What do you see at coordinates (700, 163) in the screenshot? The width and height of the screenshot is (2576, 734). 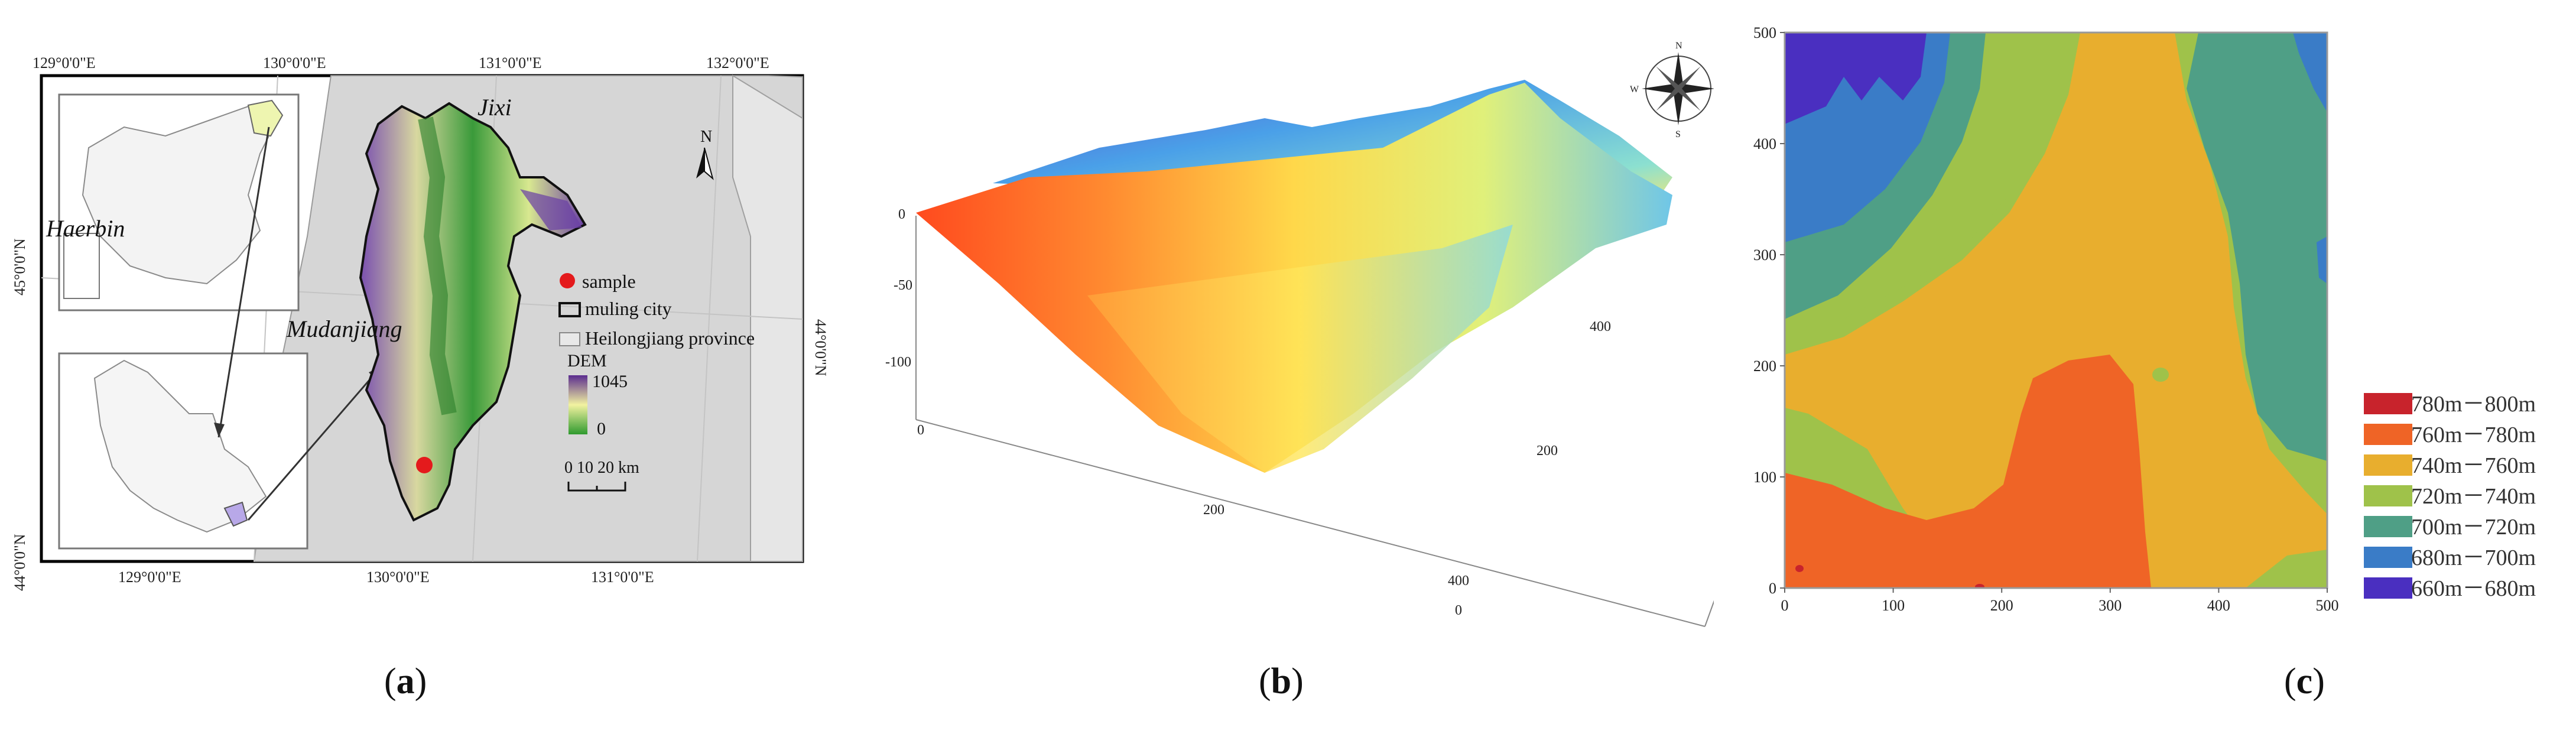 I see `north-arrow-icon` at bounding box center [700, 163].